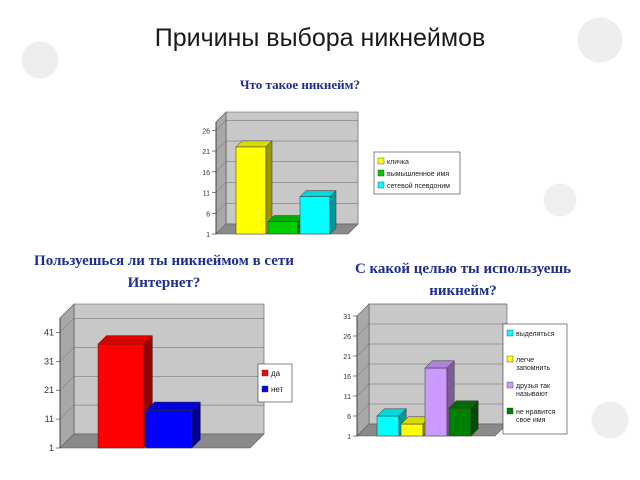  I want to click on legend-label: сетевой псевдоним, so click(418, 186).